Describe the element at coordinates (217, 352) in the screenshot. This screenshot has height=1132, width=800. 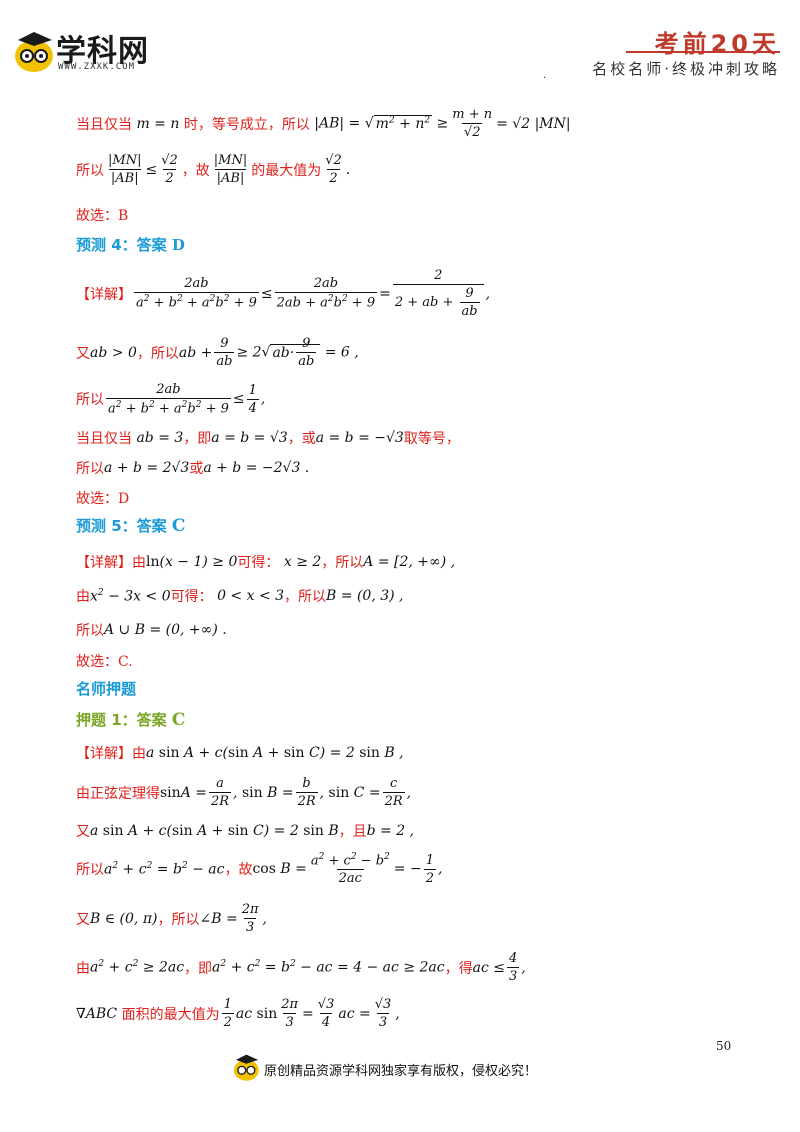
I see `solution-line: 又 ab > 0 ，所以 ab + 9 ab ≥ 2√ ab· 9 ab = 6 ,` at that location.